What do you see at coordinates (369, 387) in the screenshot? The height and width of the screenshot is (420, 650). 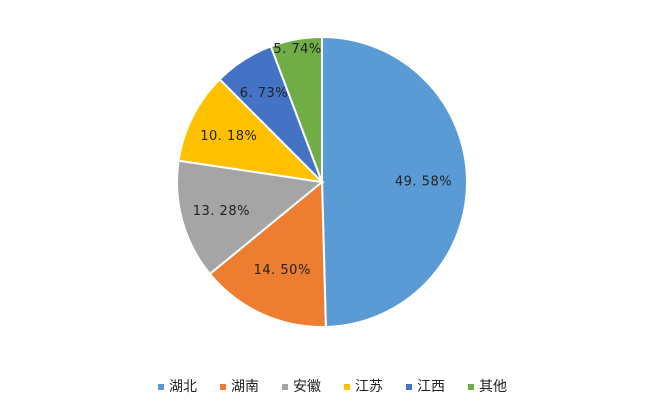 I see `legend-label-4: 江苏` at bounding box center [369, 387].